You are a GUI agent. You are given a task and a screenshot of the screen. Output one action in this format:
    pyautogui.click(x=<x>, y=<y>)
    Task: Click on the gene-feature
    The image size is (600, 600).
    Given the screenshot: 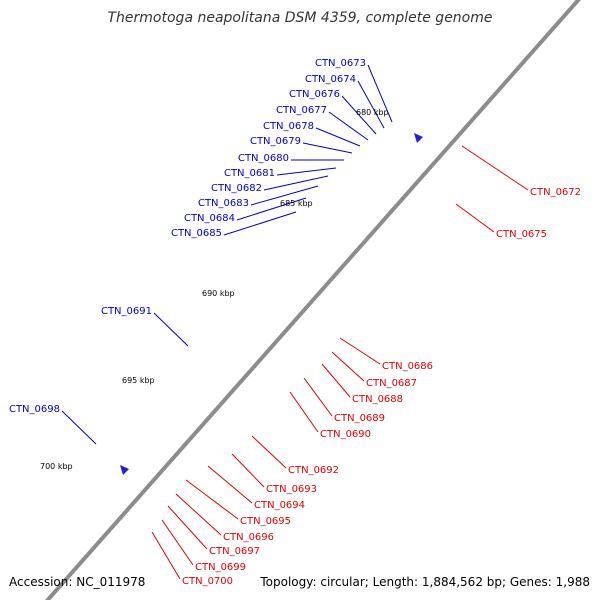 What is the action you would take?
    pyautogui.click(x=598, y=4)
    